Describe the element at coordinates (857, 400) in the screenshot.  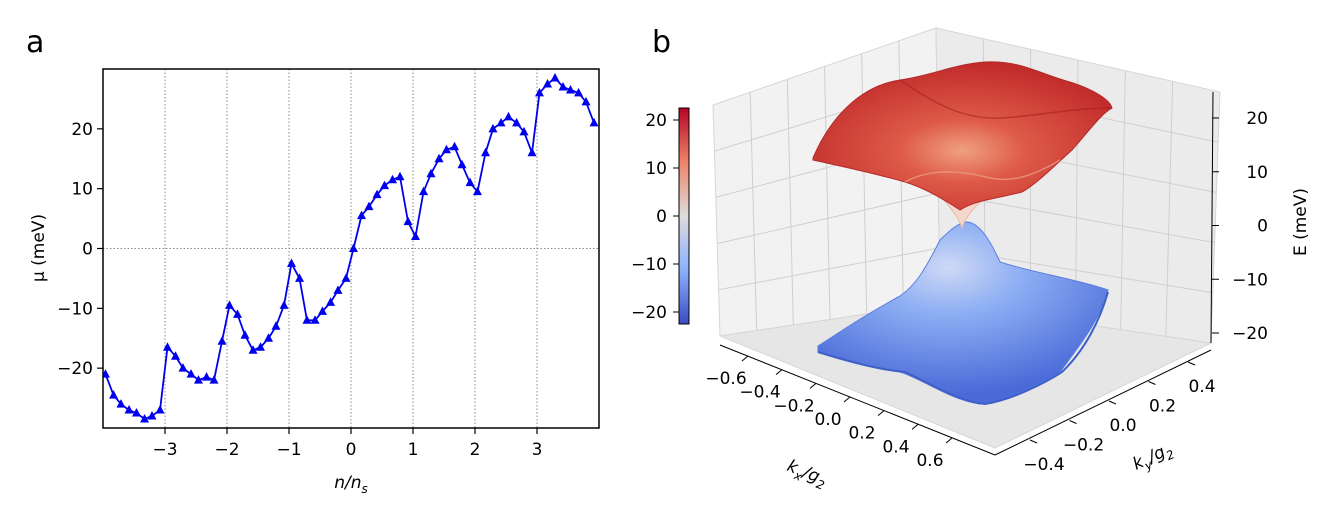
I see `x-axis-3d` at that location.